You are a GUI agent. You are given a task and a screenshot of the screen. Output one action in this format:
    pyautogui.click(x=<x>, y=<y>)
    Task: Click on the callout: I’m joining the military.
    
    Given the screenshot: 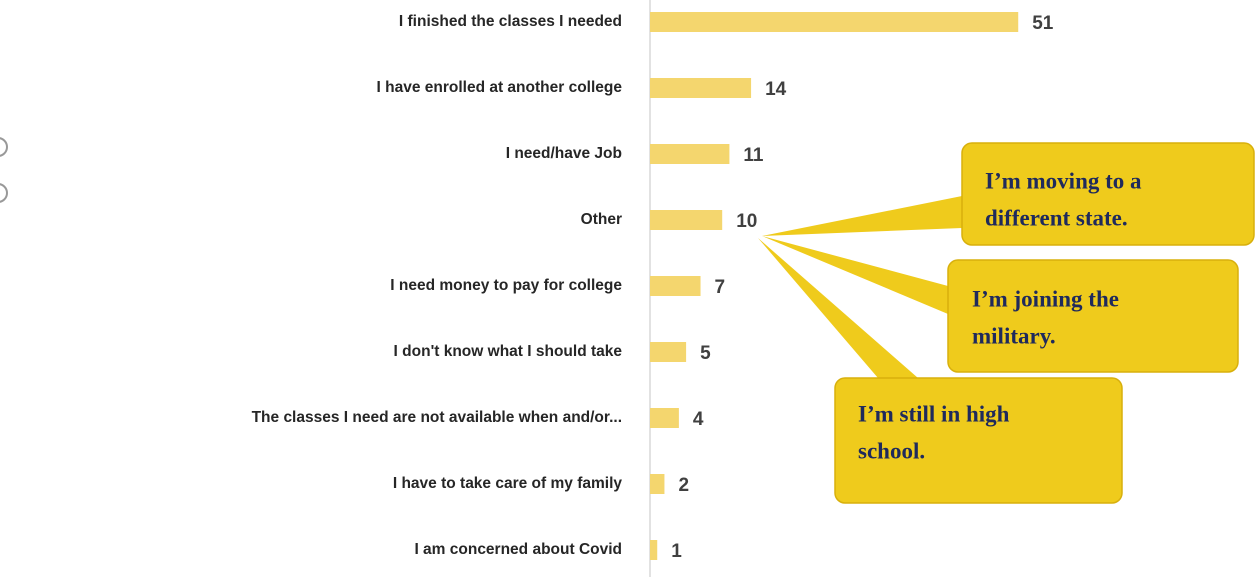 What is the action you would take?
    pyautogui.click(x=1000, y=304)
    